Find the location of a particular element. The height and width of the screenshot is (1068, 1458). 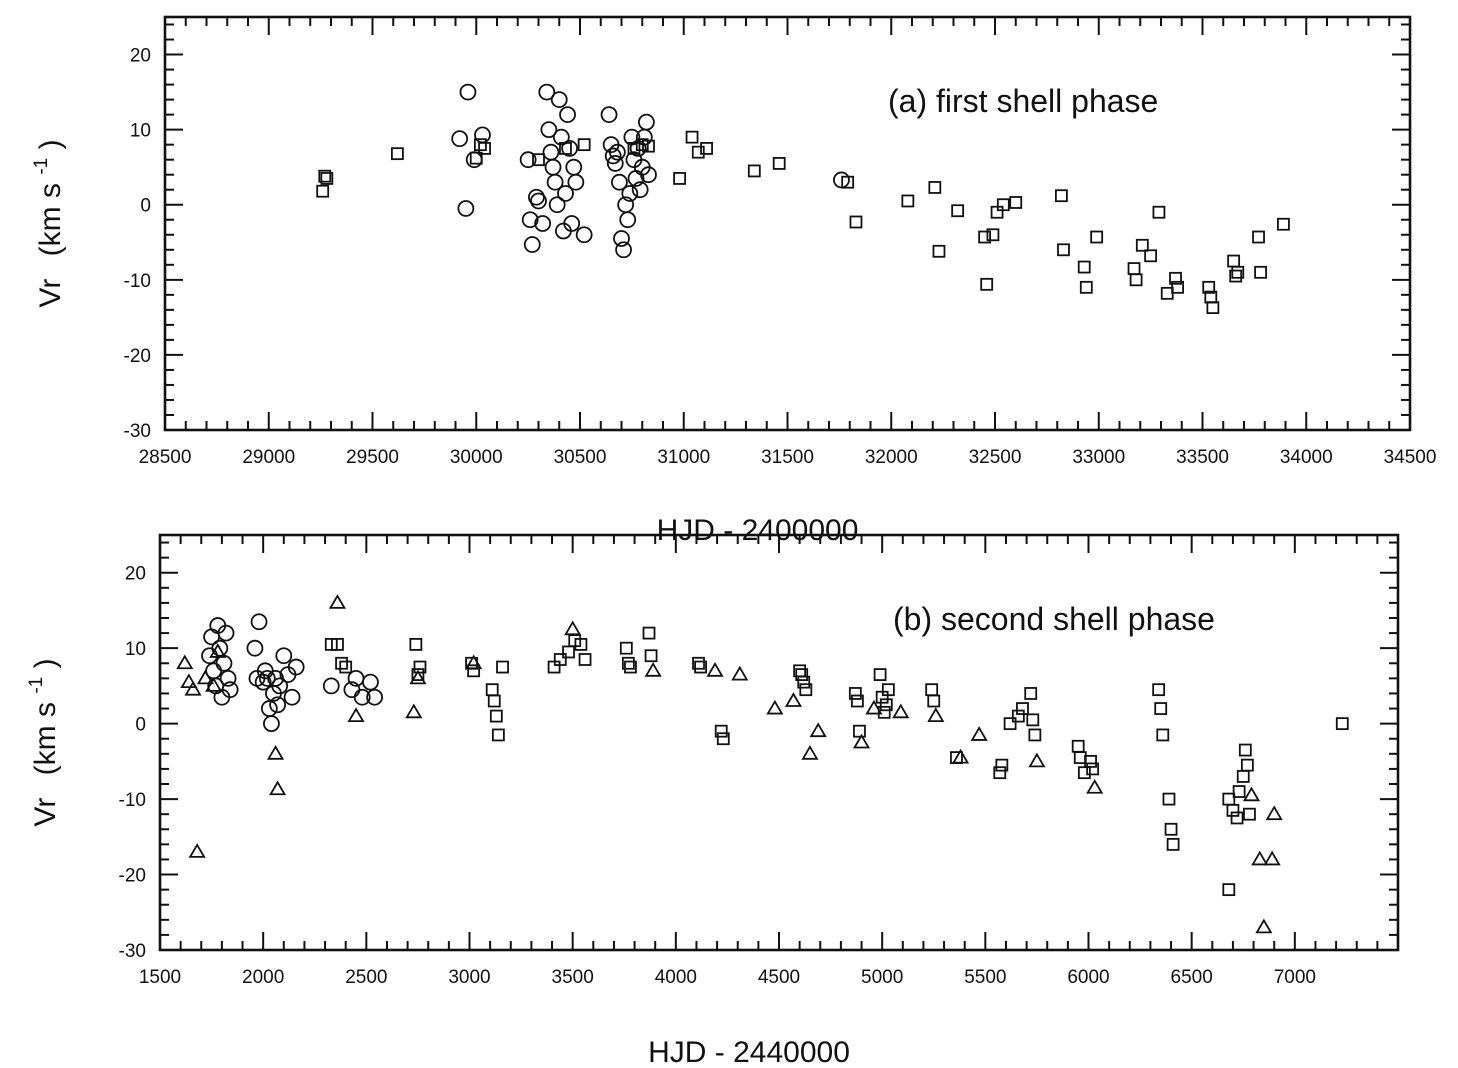

panel-a-y-axis-unit-close: ) is located at coordinates (50, 144).